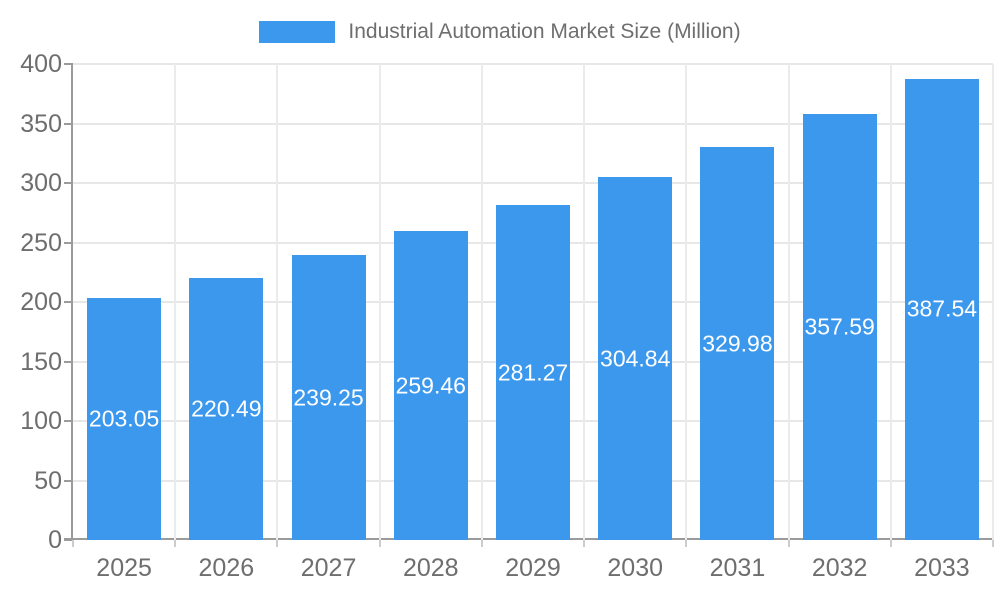 Image resolution: width=1000 pixels, height=600 pixels. Describe the element at coordinates (737, 568) in the screenshot. I see `x-axis-tick-label: 2031` at that location.